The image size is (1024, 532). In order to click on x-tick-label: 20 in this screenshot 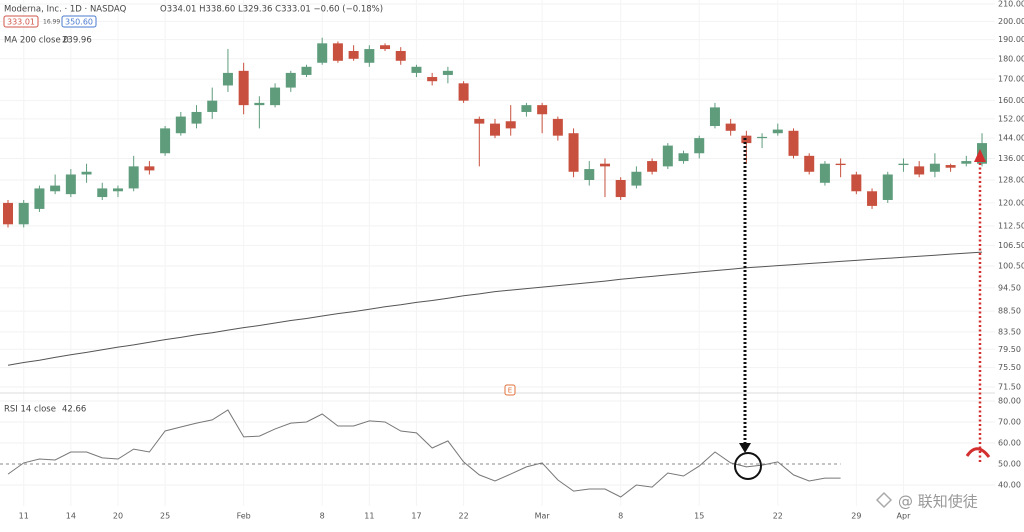, I will do `click(118, 516)`.